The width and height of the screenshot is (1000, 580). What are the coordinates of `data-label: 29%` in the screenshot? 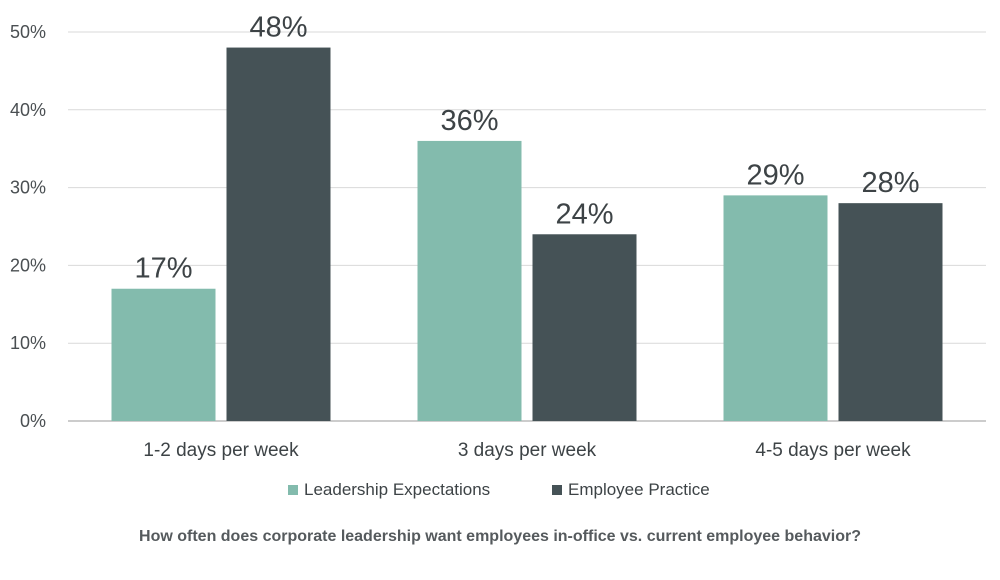 It's located at (775, 175).